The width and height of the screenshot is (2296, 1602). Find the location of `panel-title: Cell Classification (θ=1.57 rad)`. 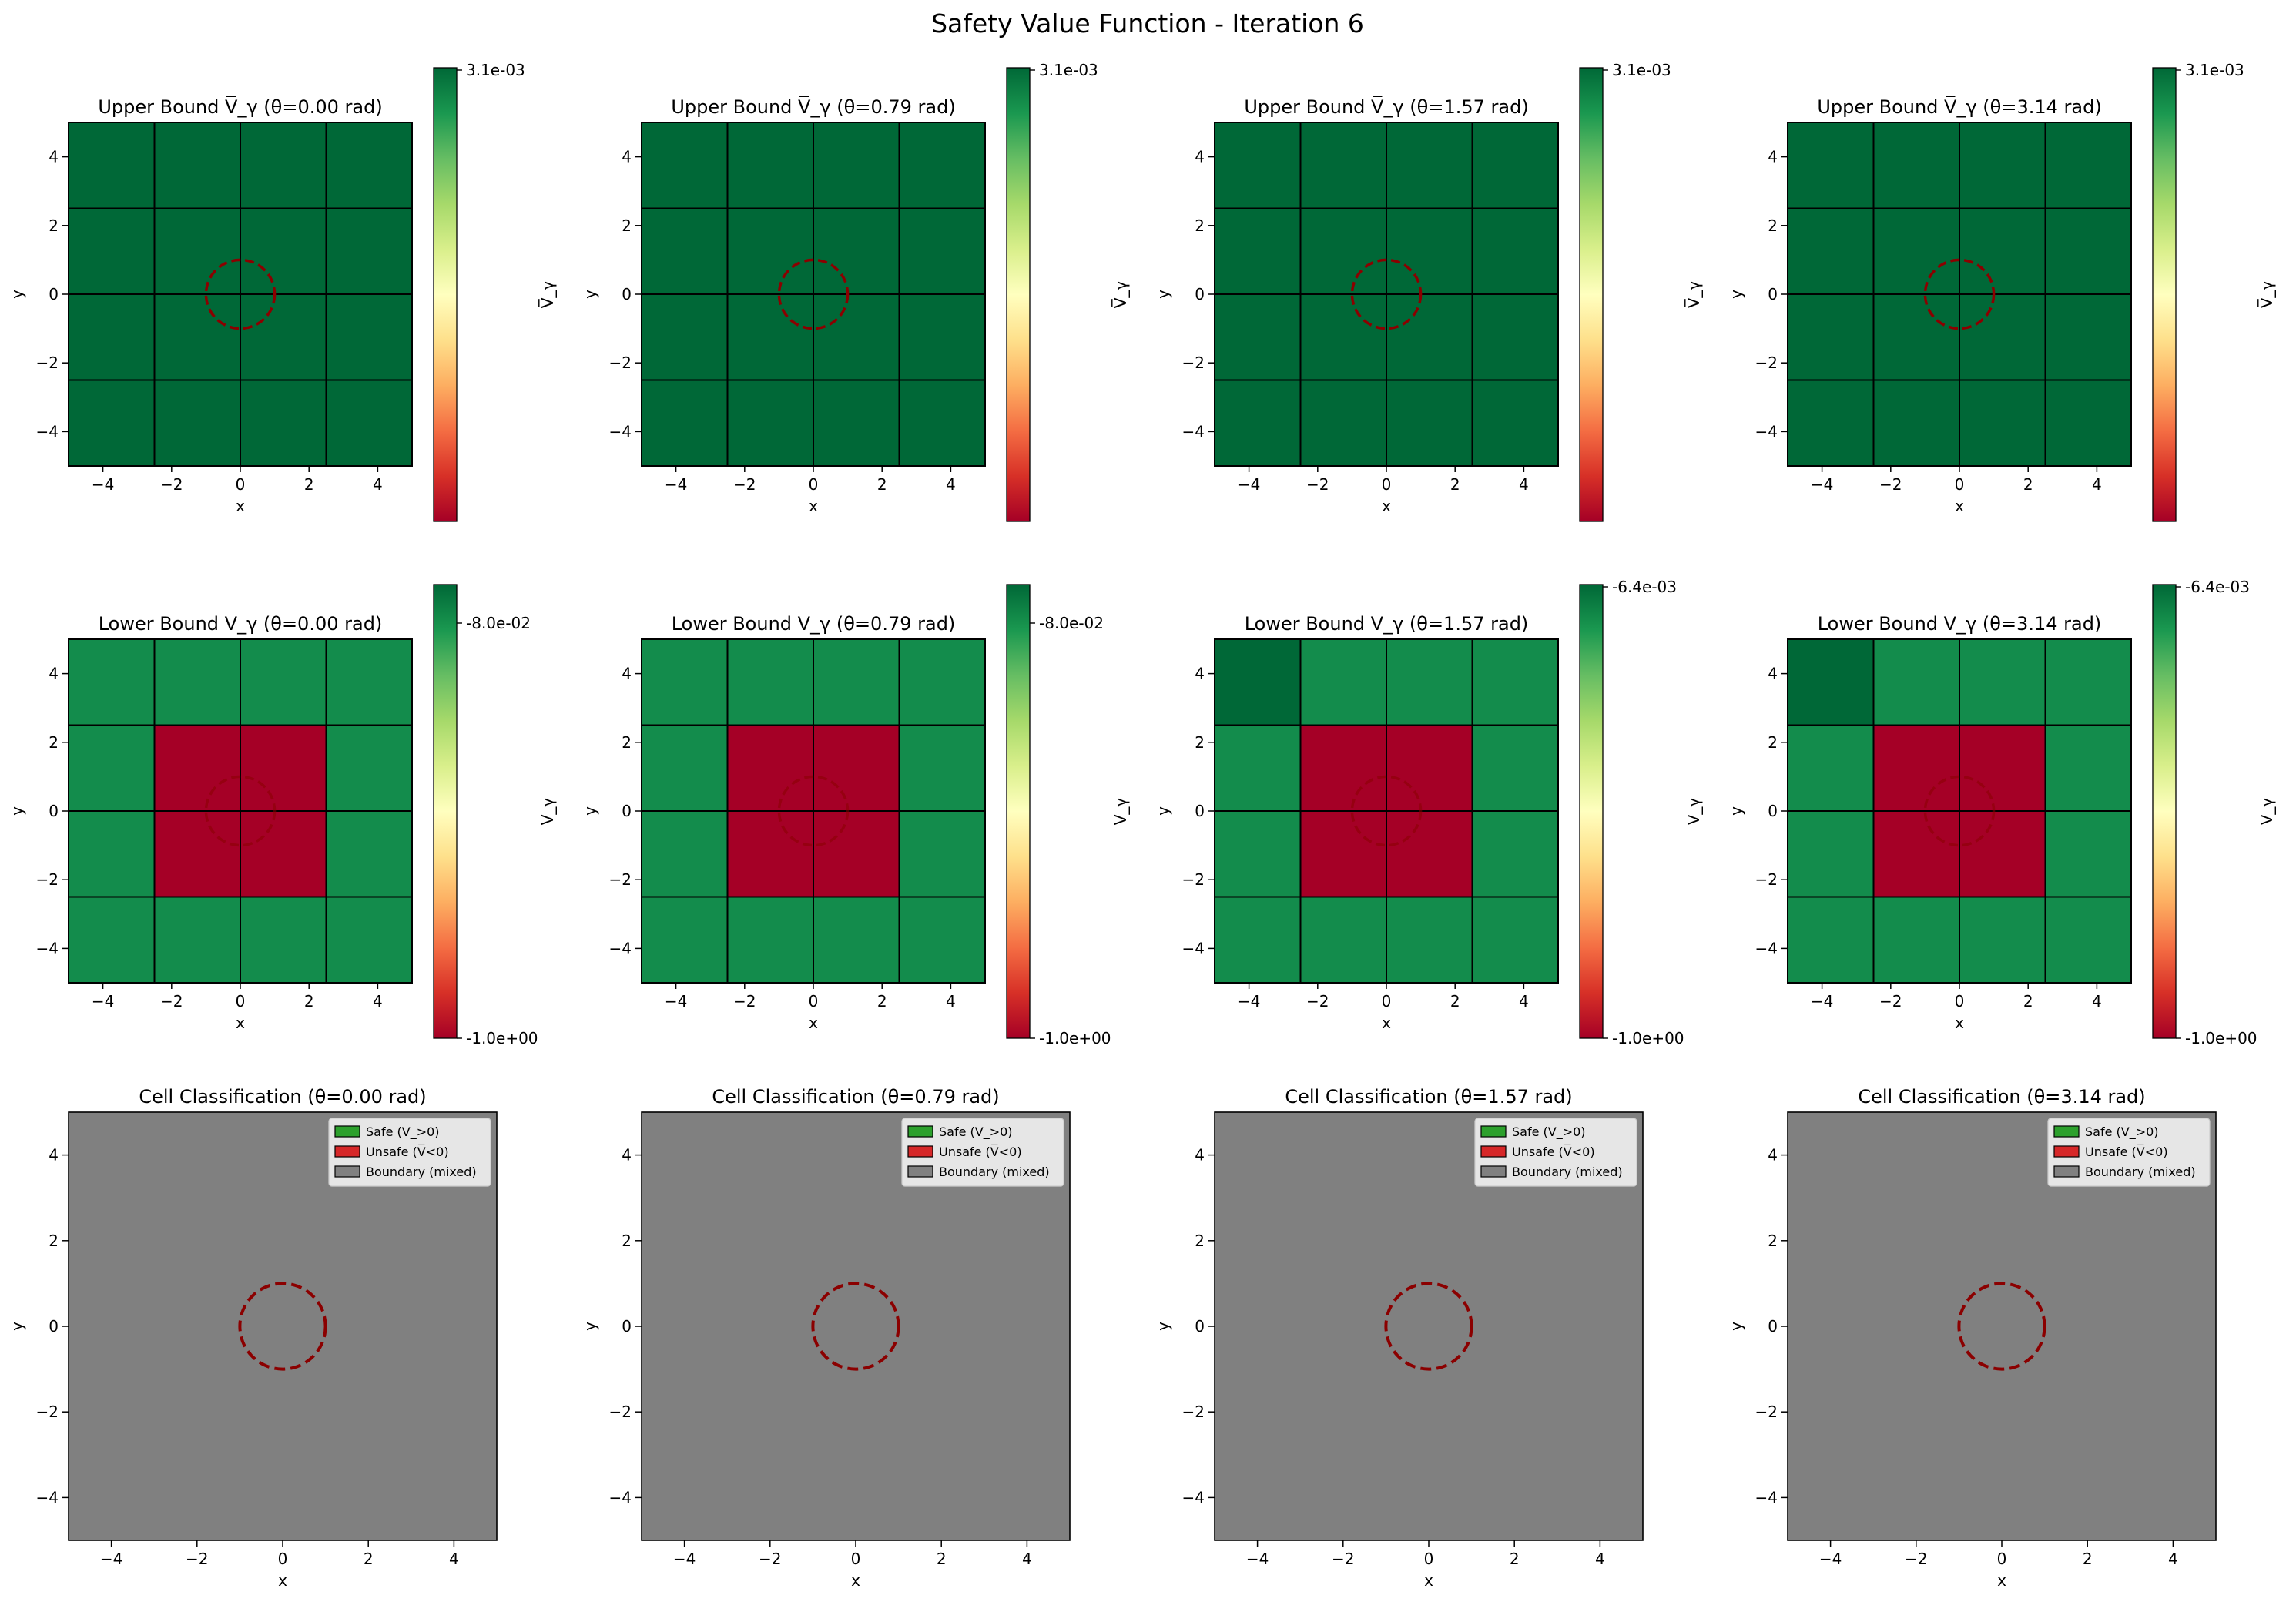

panel-title: Cell Classification (θ=1.57 rad) is located at coordinates (1428, 1097).